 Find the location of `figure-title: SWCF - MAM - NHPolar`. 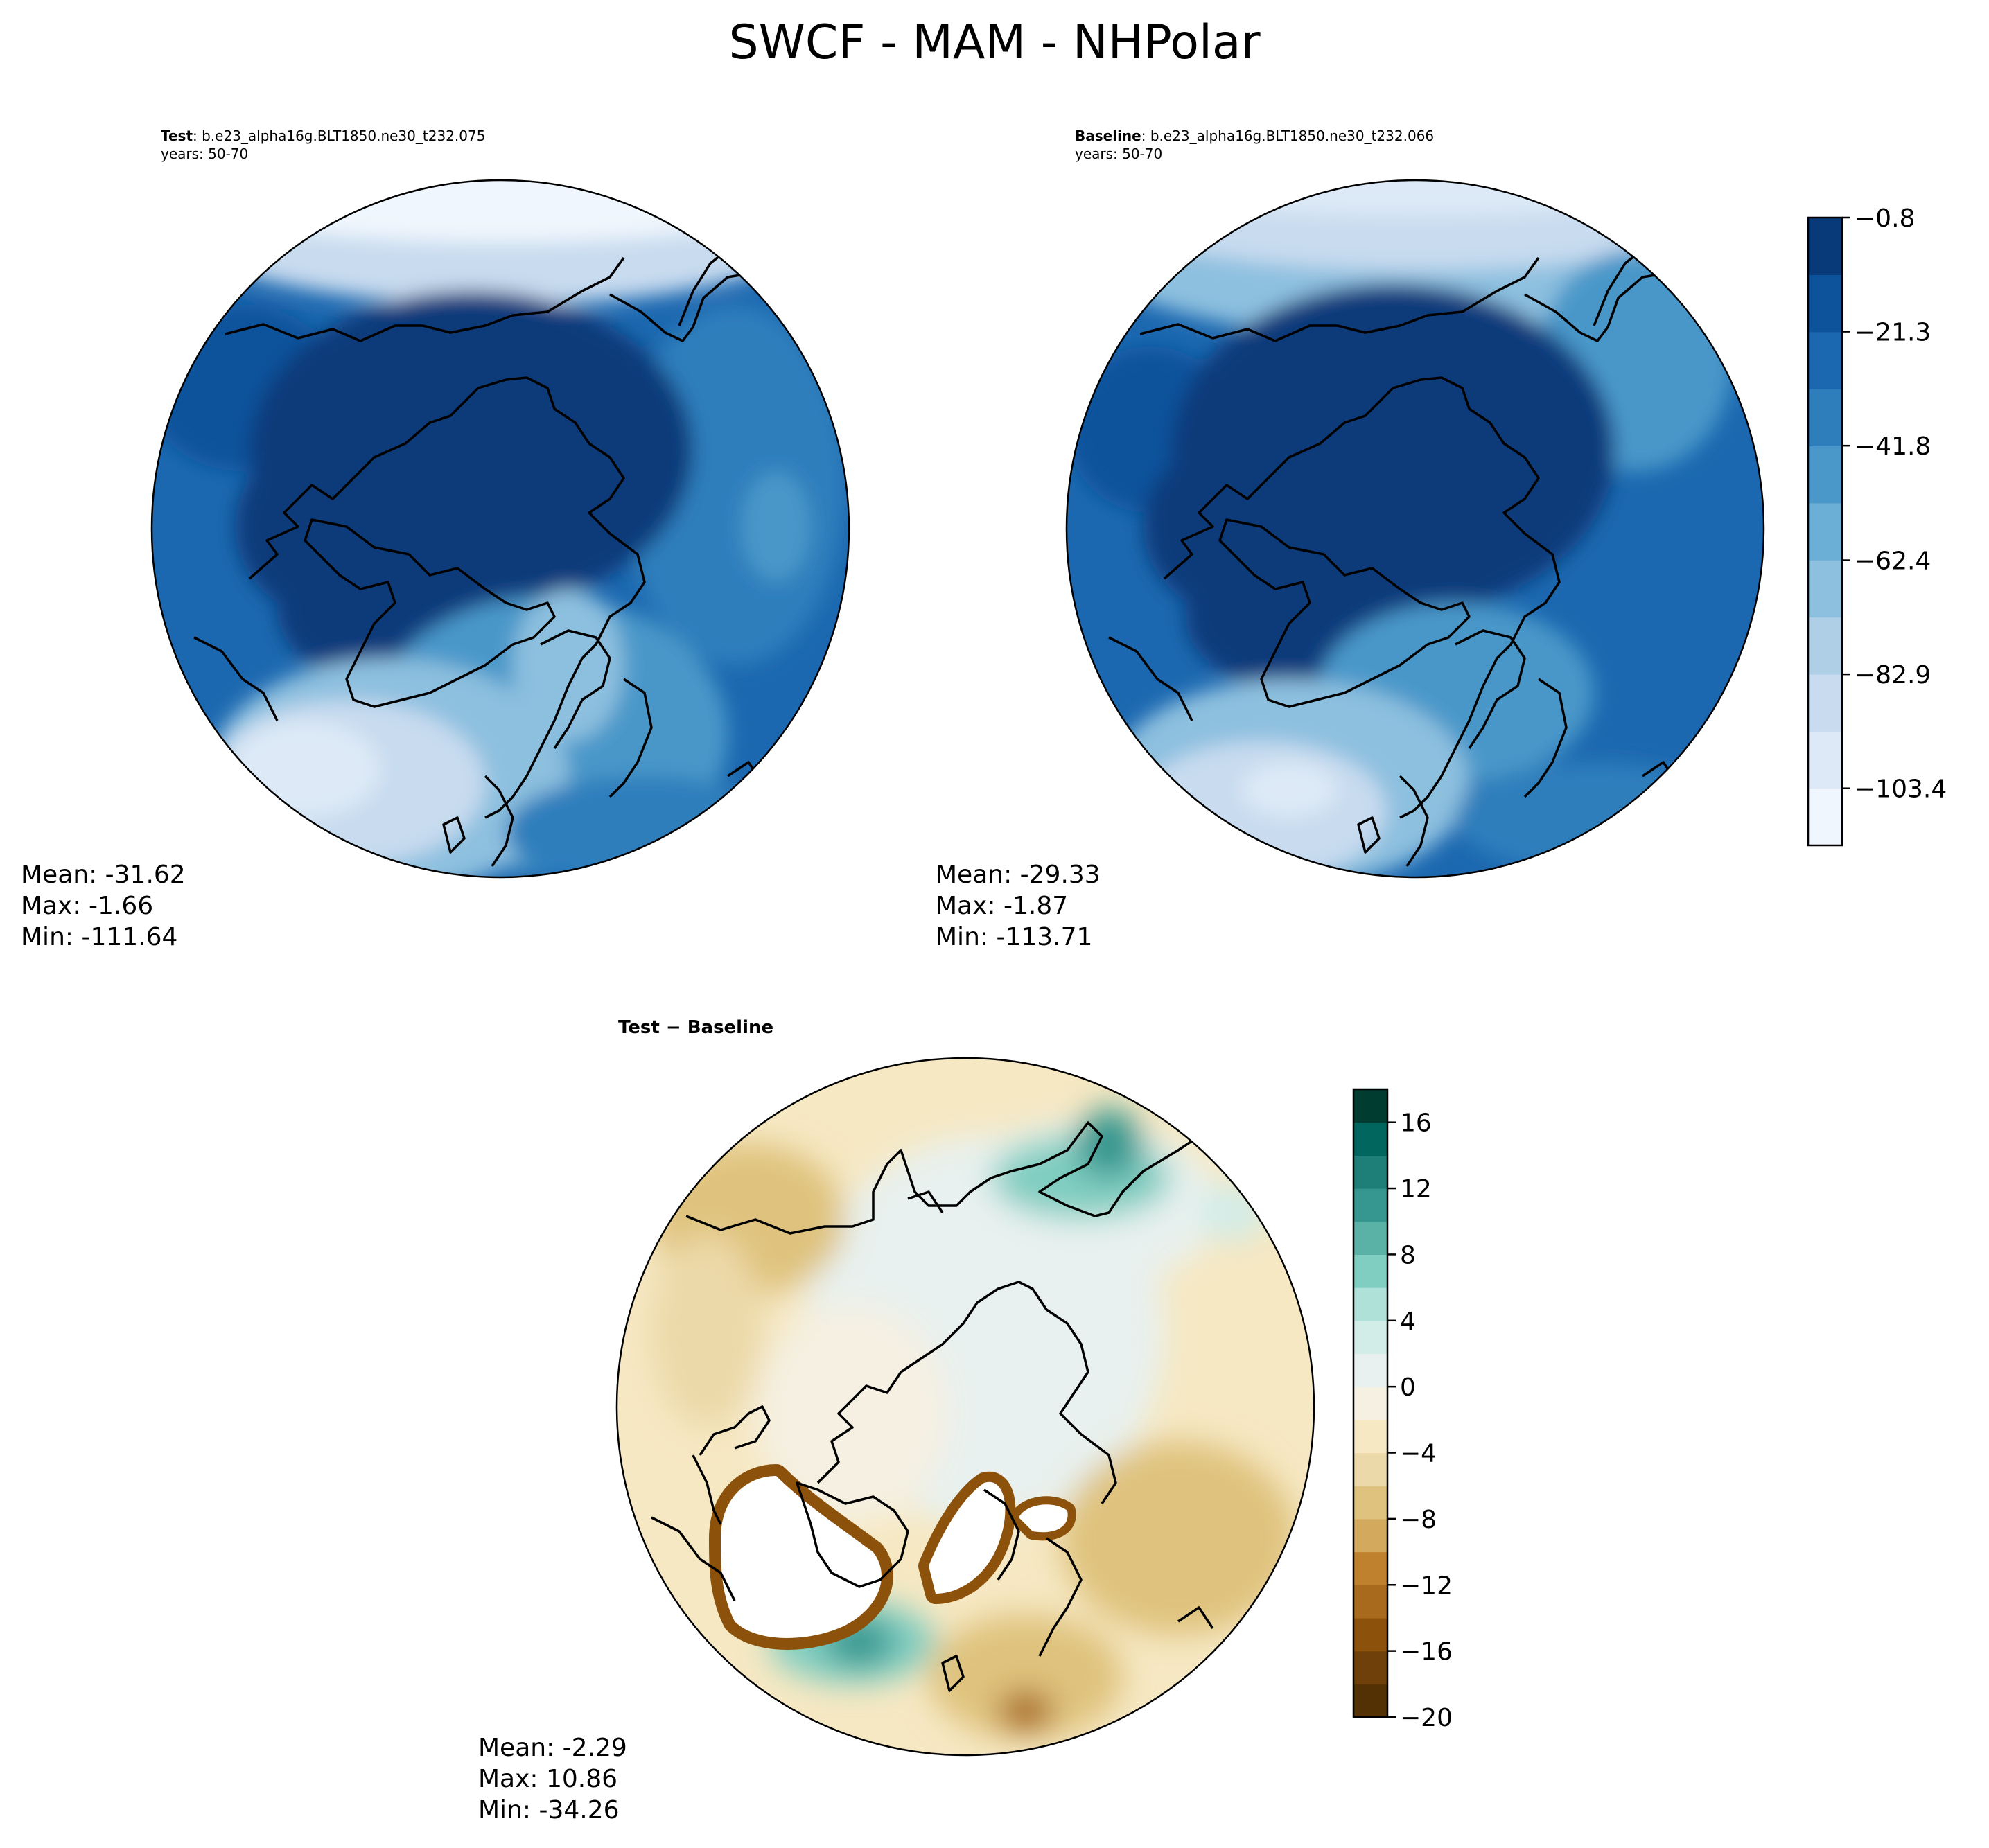

figure-title: SWCF - MAM - NHPolar is located at coordinates (994, 42).